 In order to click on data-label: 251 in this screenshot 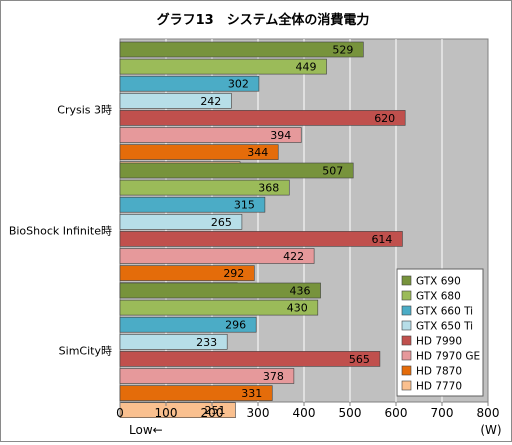, I will do `click(214, 410)`.